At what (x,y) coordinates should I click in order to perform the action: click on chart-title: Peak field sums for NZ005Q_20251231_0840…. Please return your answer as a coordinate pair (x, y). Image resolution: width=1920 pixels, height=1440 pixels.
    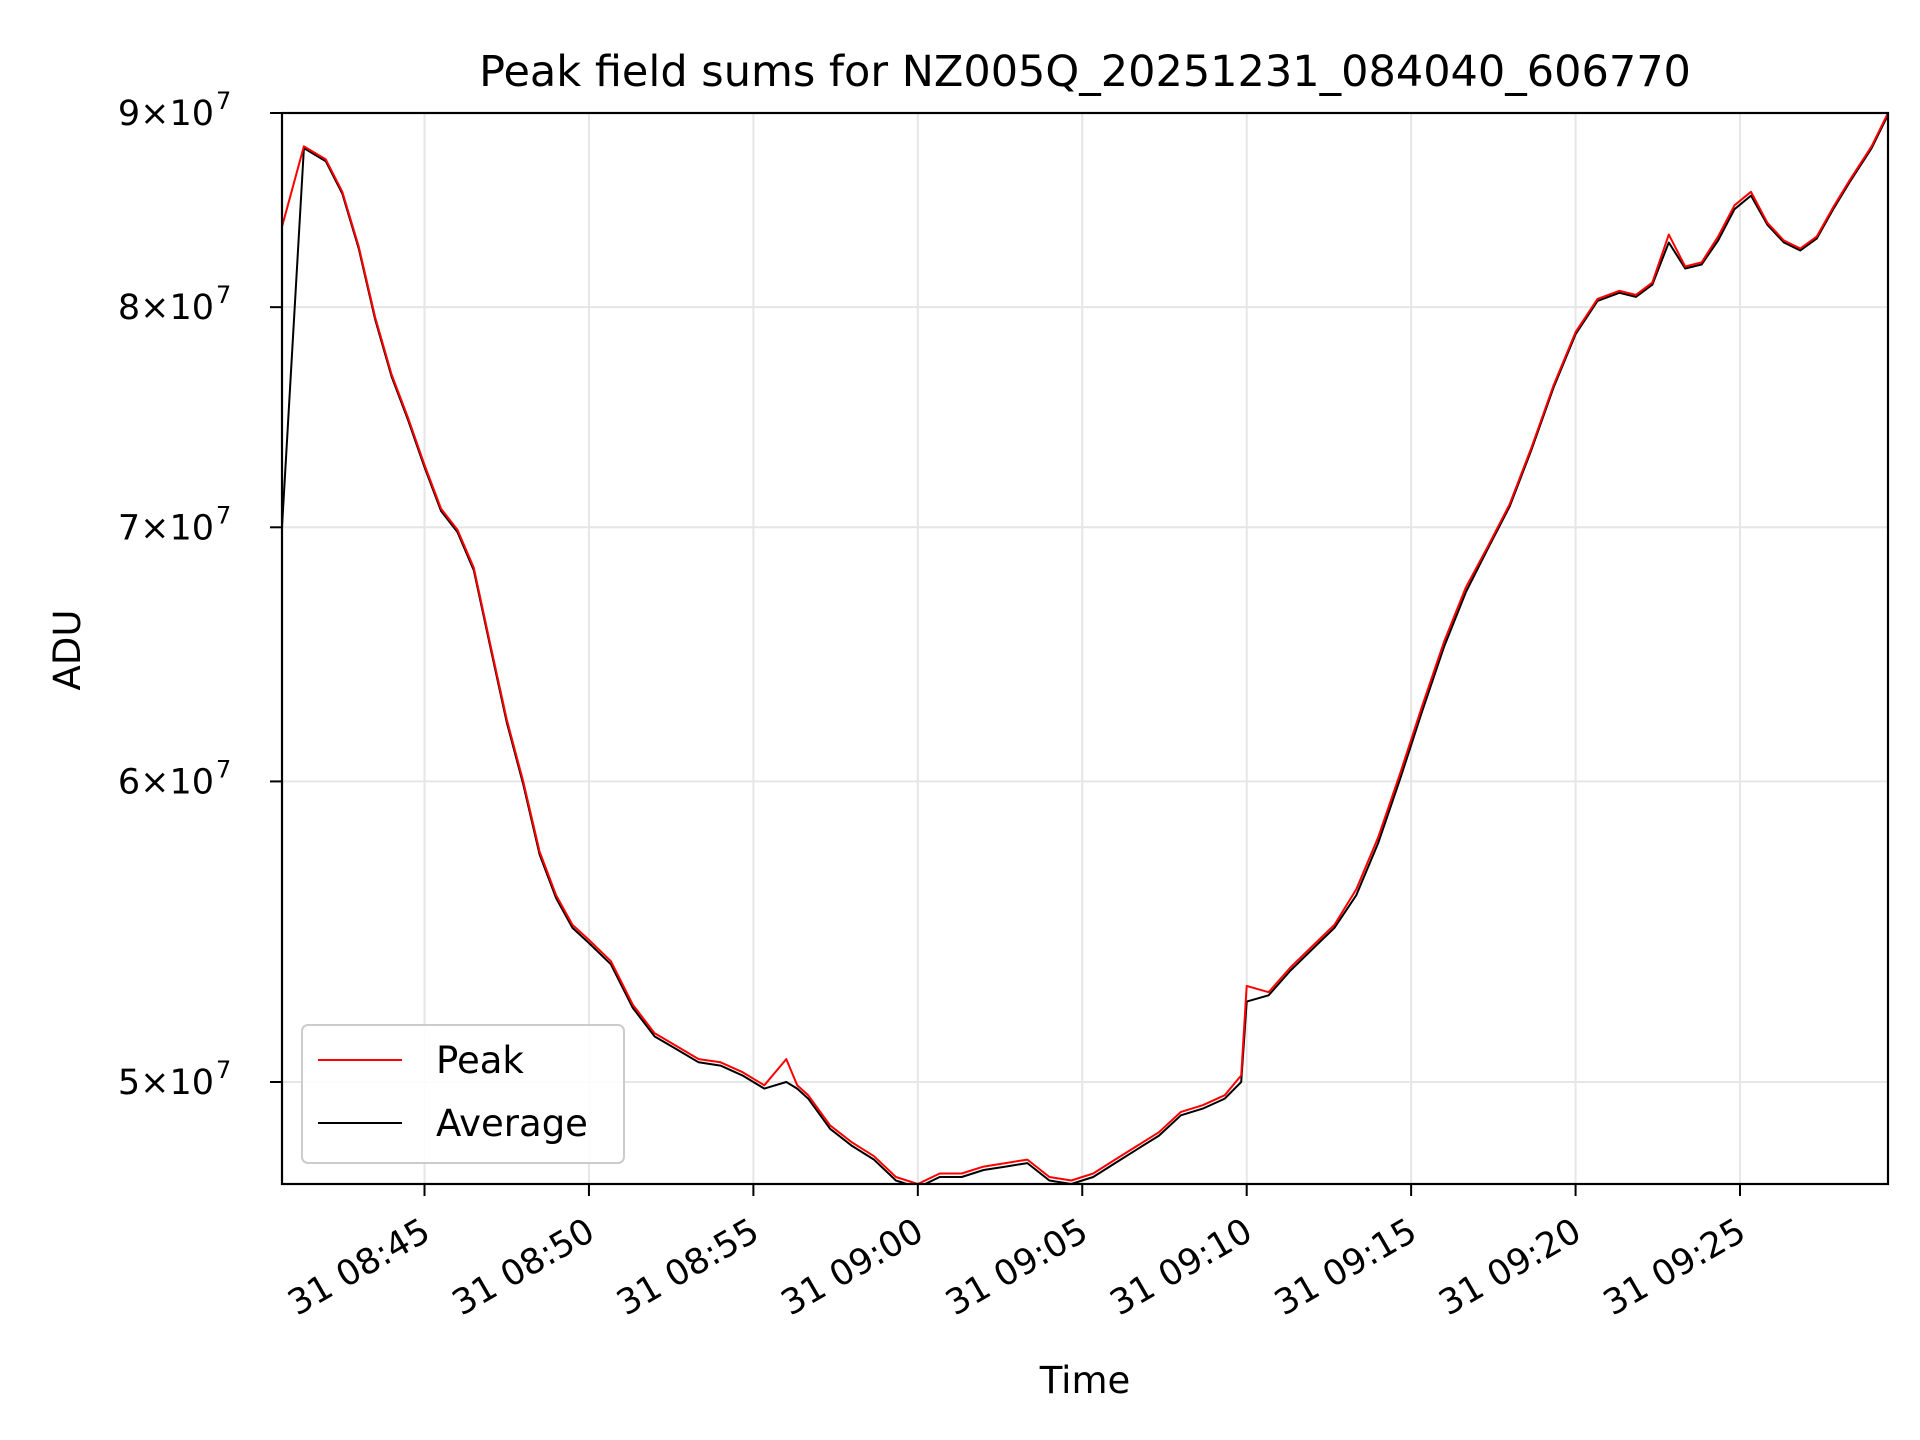
    Looking at the image, I should click on (1085, 72).